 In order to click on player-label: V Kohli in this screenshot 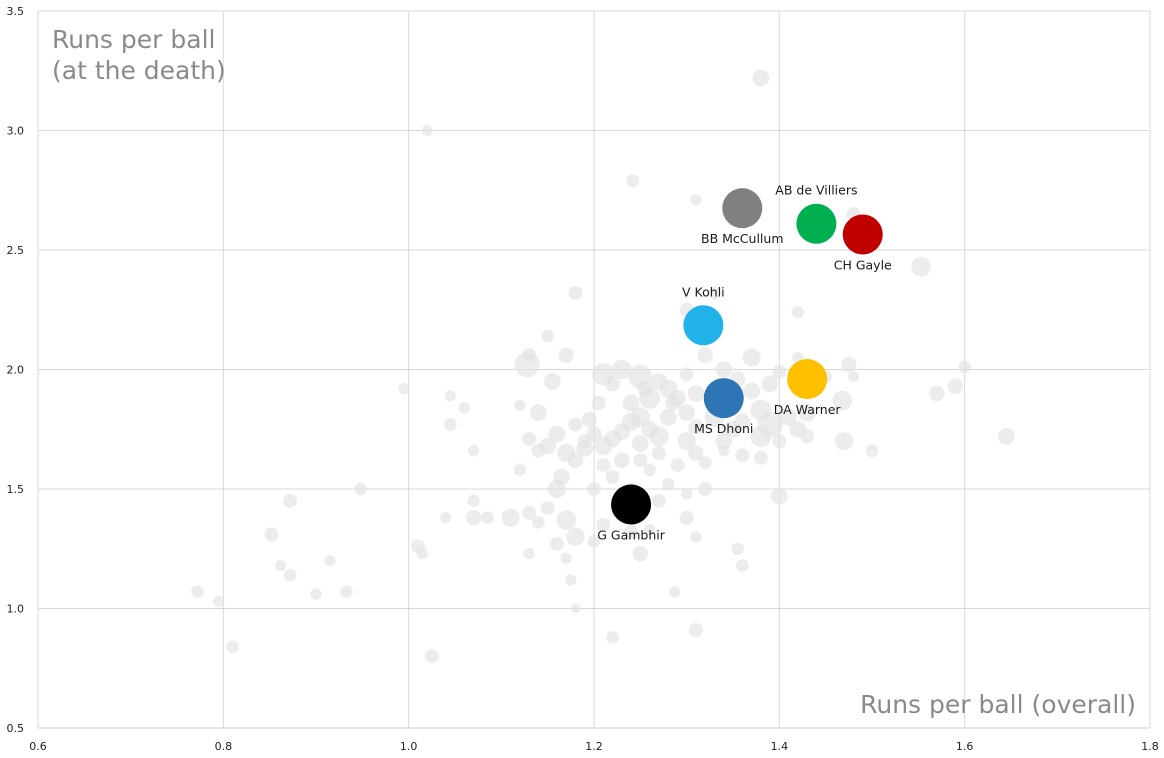, I will do `click(703, 291)`.